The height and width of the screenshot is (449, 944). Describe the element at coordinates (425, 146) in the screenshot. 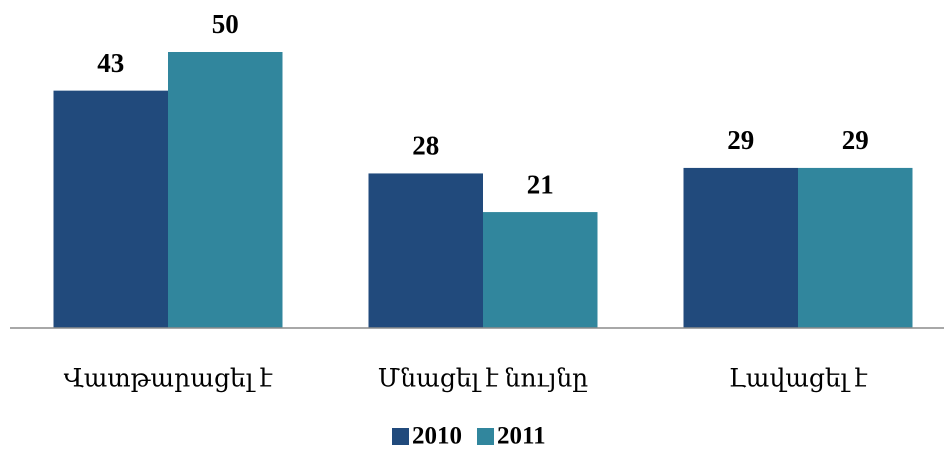

I see `value-label: 28` at that location.